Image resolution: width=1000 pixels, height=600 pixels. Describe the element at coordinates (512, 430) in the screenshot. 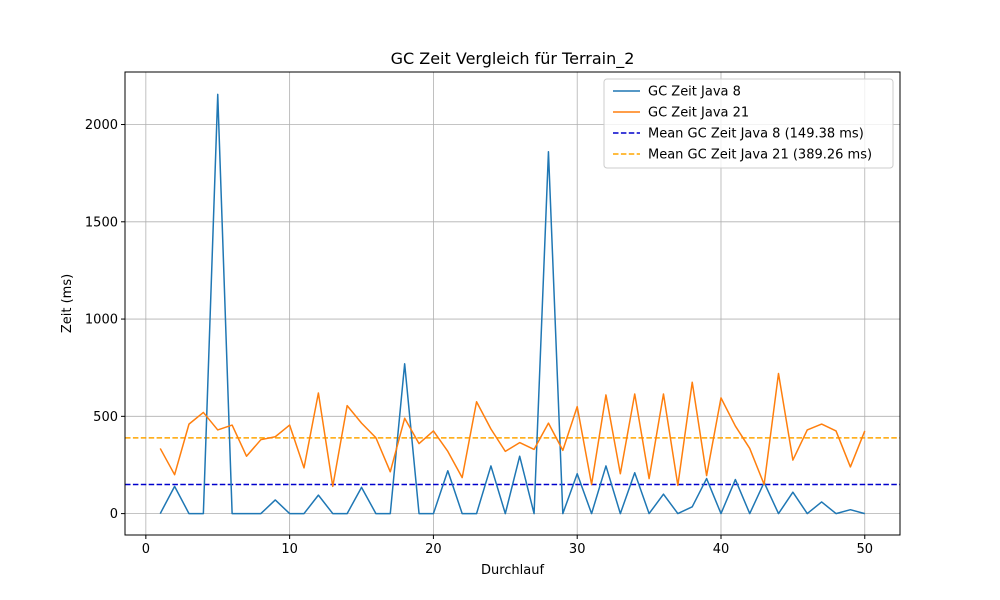

I see `series-line` at that location.